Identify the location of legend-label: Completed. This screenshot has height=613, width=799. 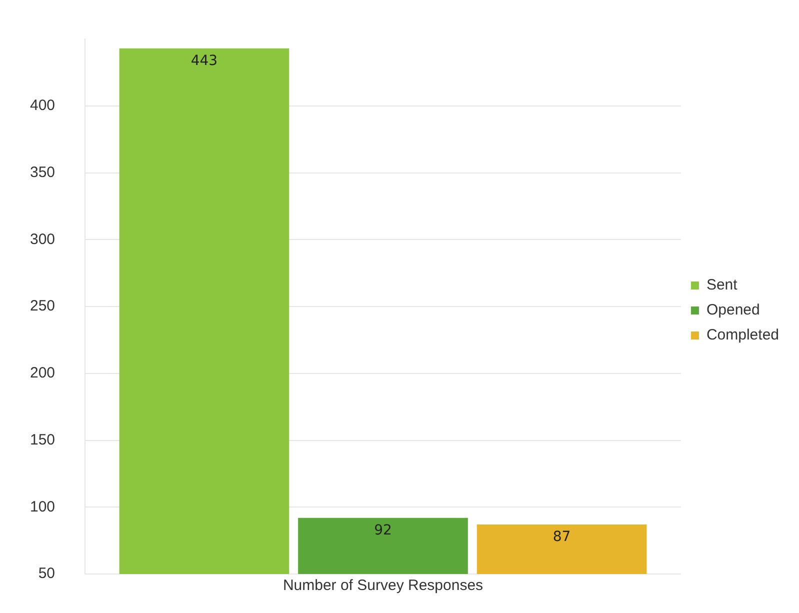
(743, 335).